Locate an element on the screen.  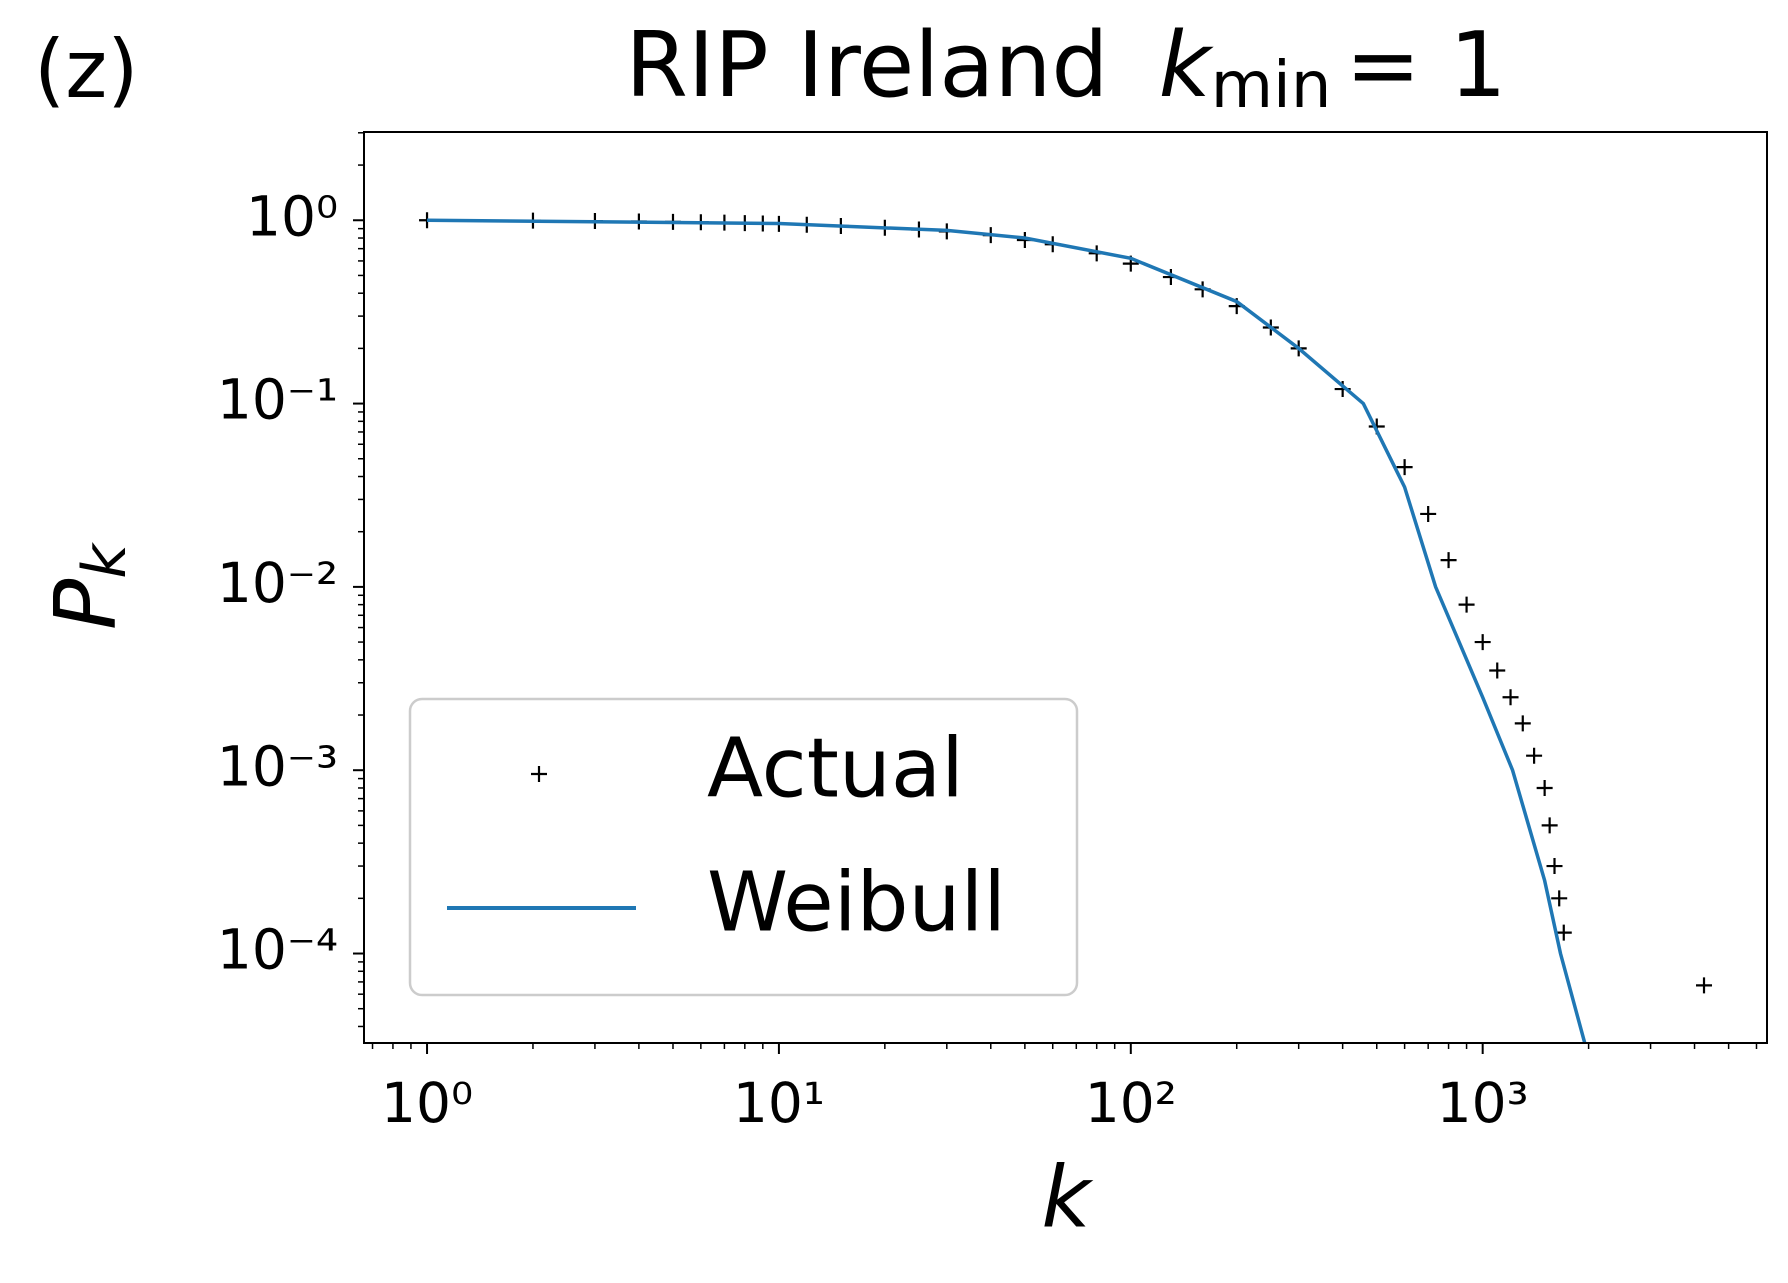
y-axis-label: Pk is located at coordinates (88, 586).